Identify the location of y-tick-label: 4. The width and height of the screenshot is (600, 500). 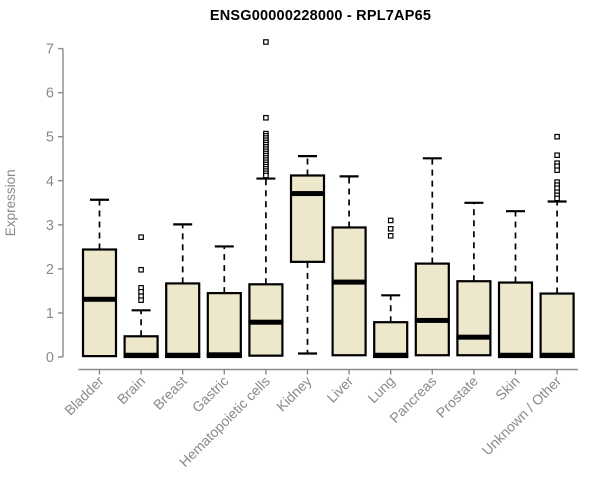
(50, 182).